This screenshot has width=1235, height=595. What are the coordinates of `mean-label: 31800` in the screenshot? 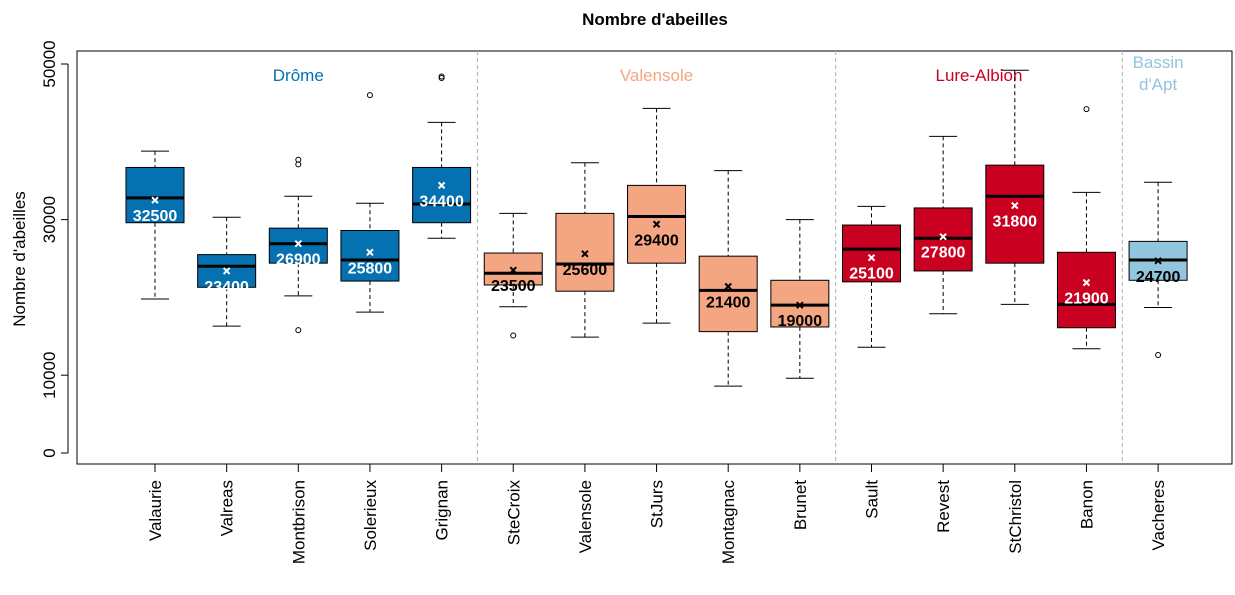 It's located at (1015, 222).